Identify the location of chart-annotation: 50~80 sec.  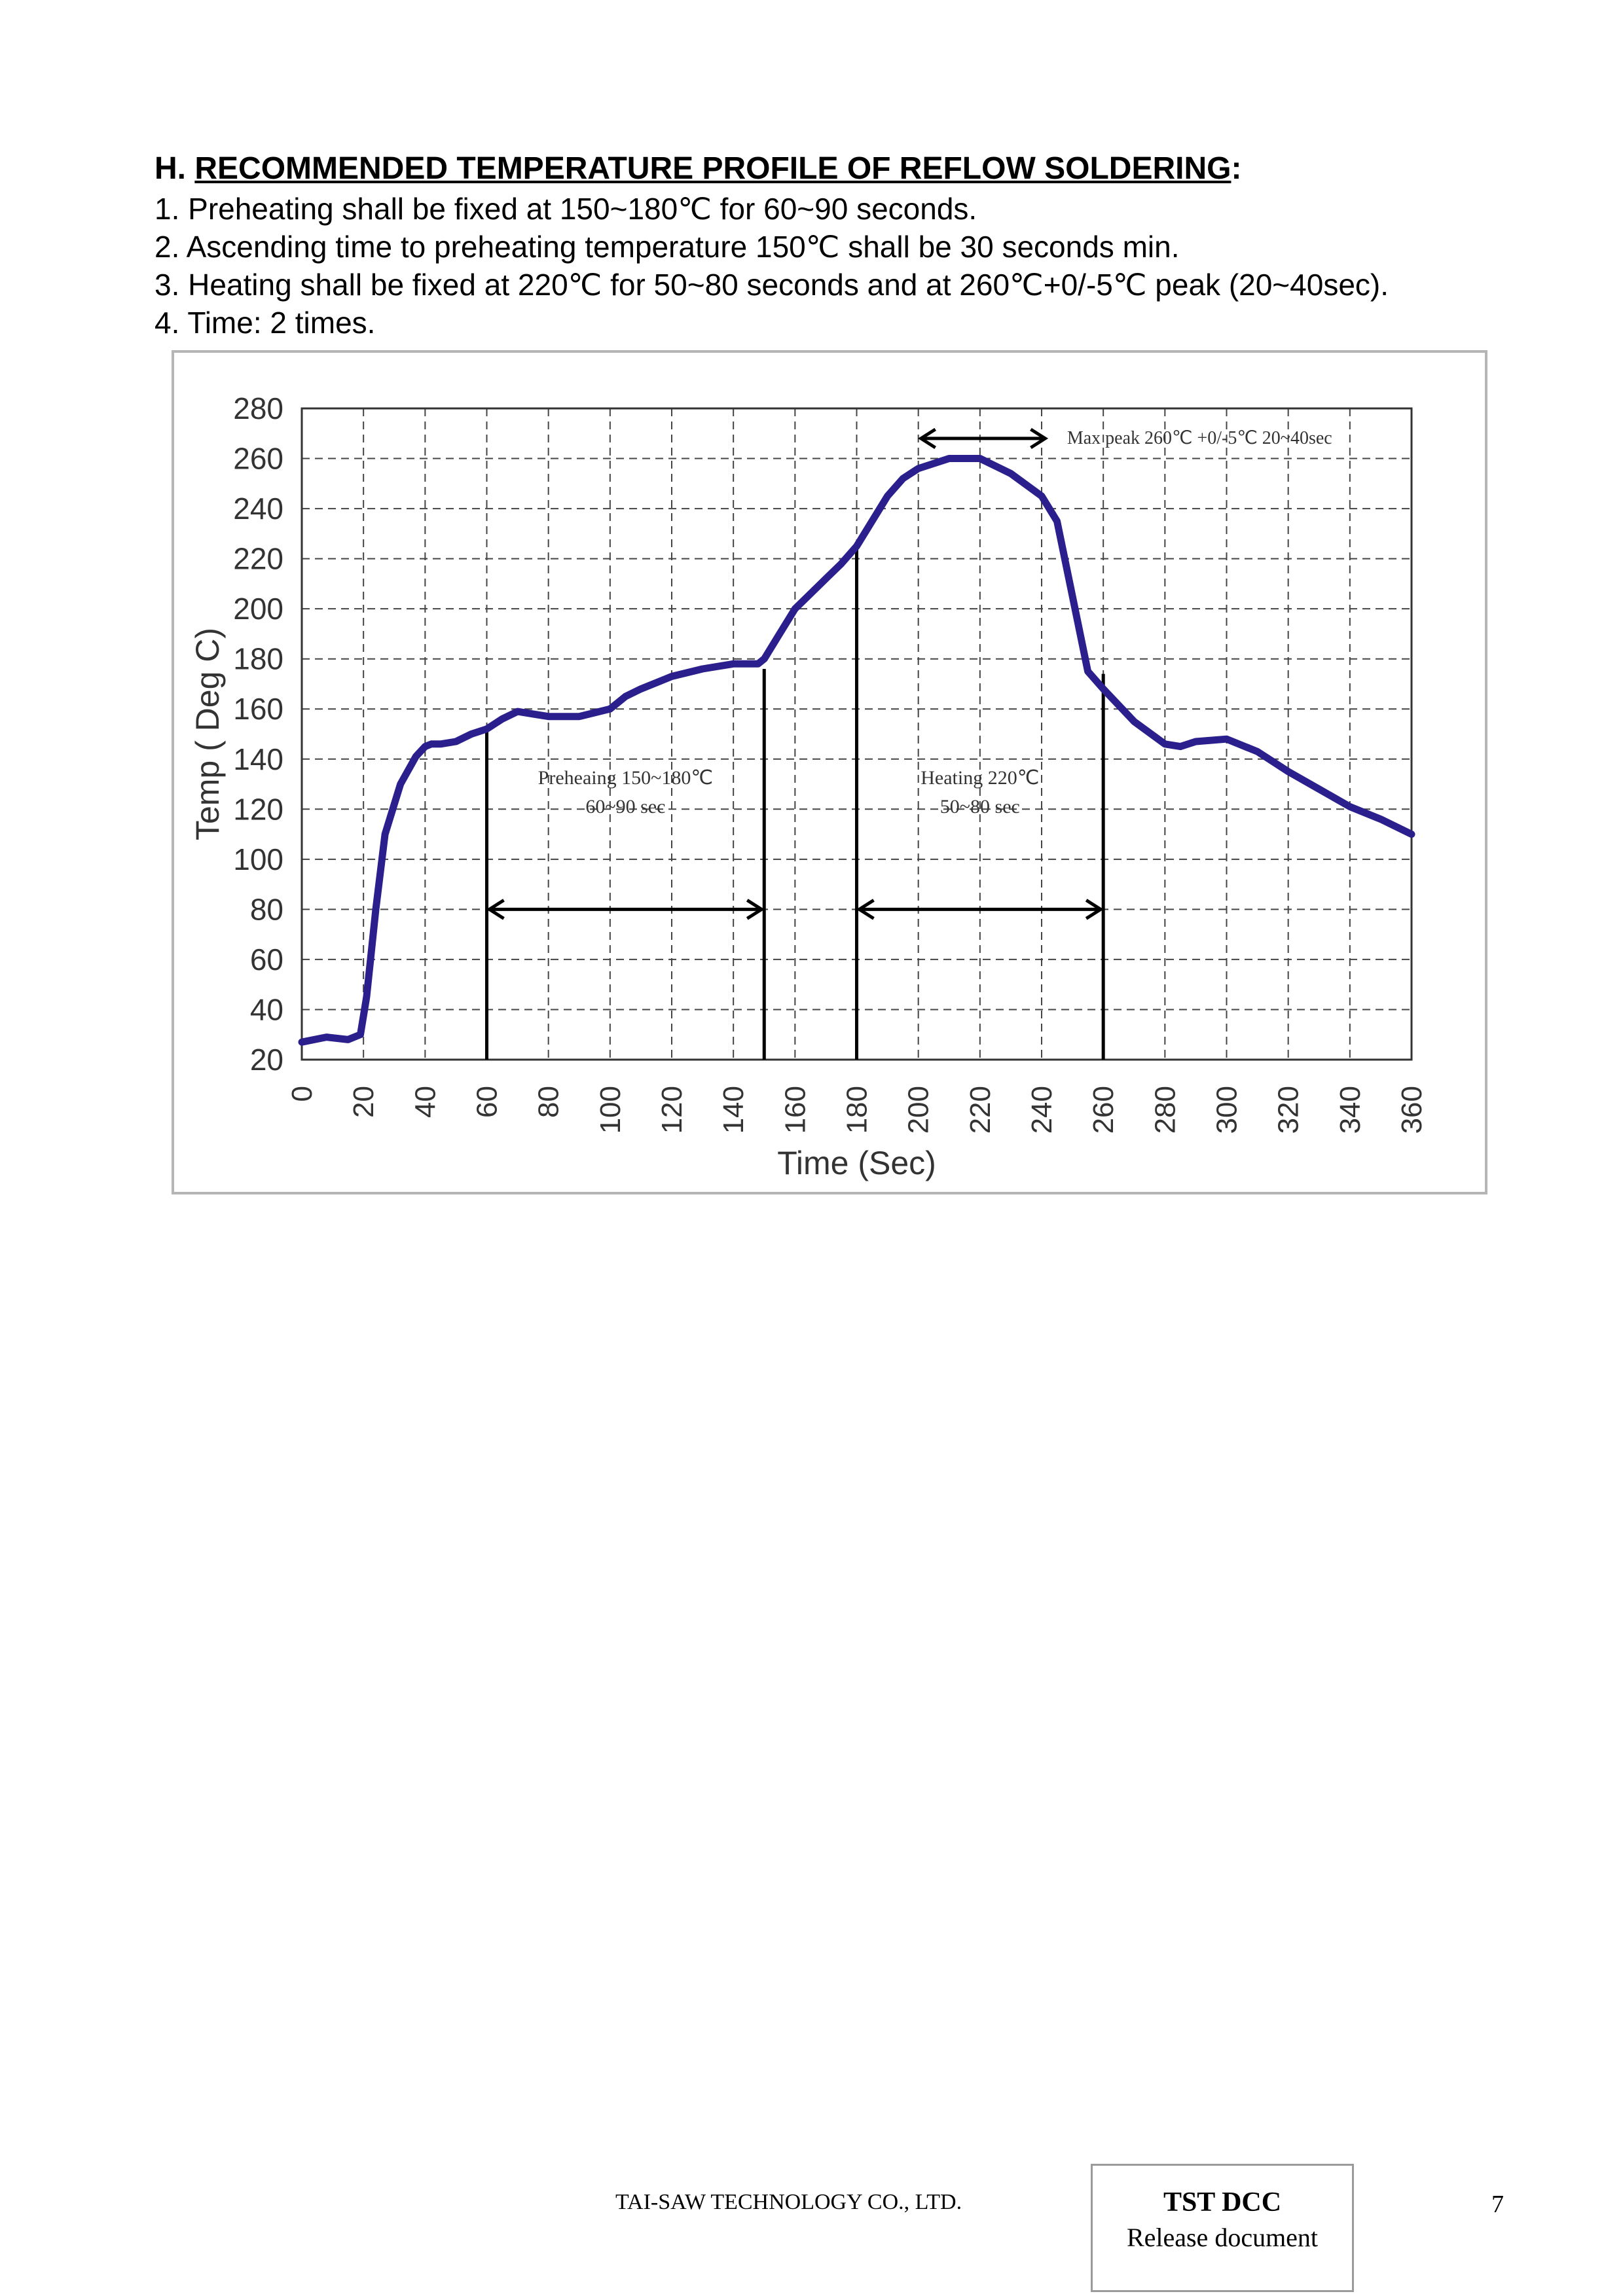
(980, 806).